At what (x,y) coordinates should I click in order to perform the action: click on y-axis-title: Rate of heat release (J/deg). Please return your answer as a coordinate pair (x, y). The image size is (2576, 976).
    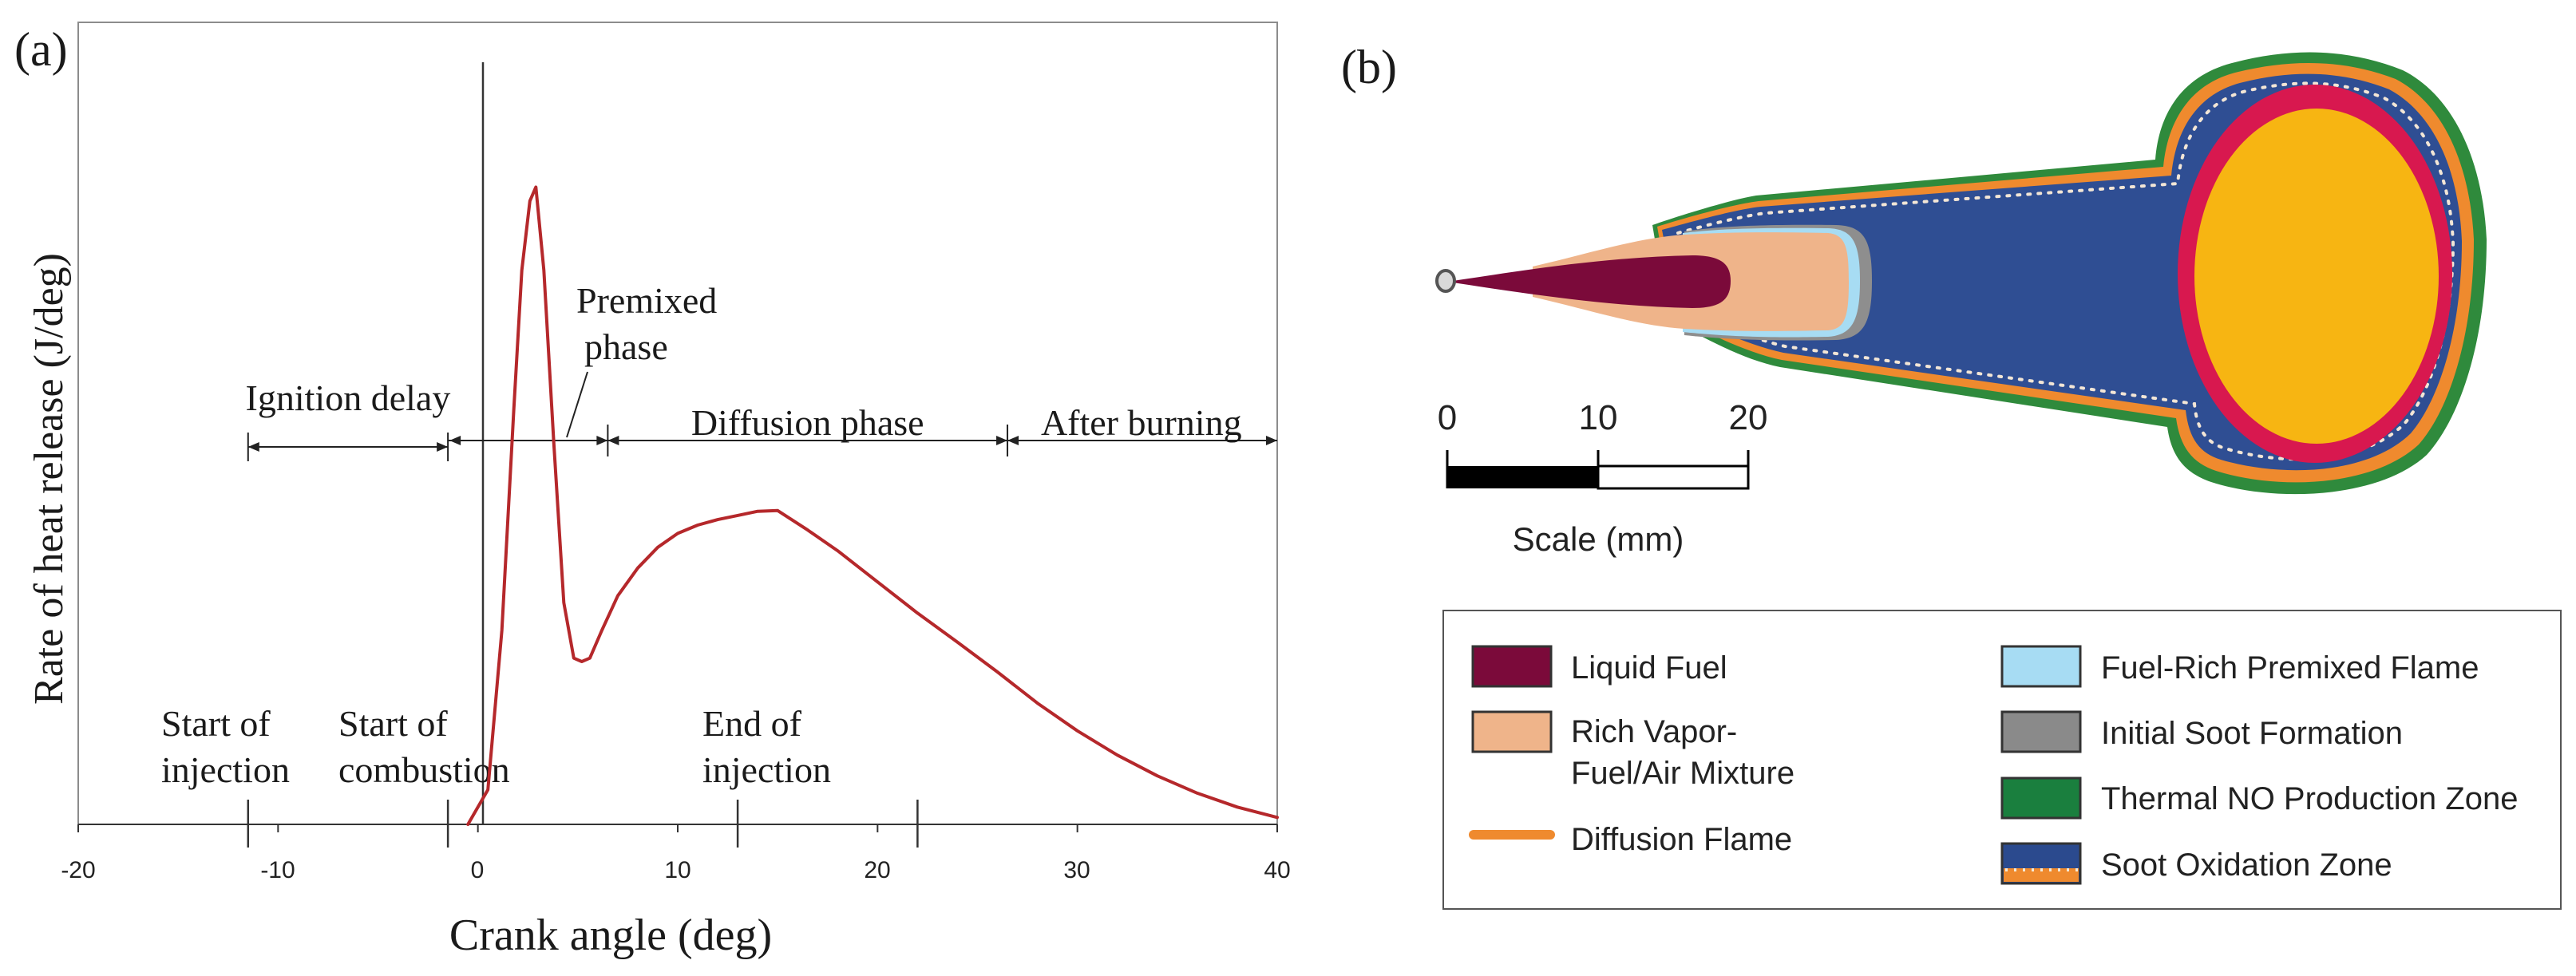
    Looking at the image, I should click on (49, 479).